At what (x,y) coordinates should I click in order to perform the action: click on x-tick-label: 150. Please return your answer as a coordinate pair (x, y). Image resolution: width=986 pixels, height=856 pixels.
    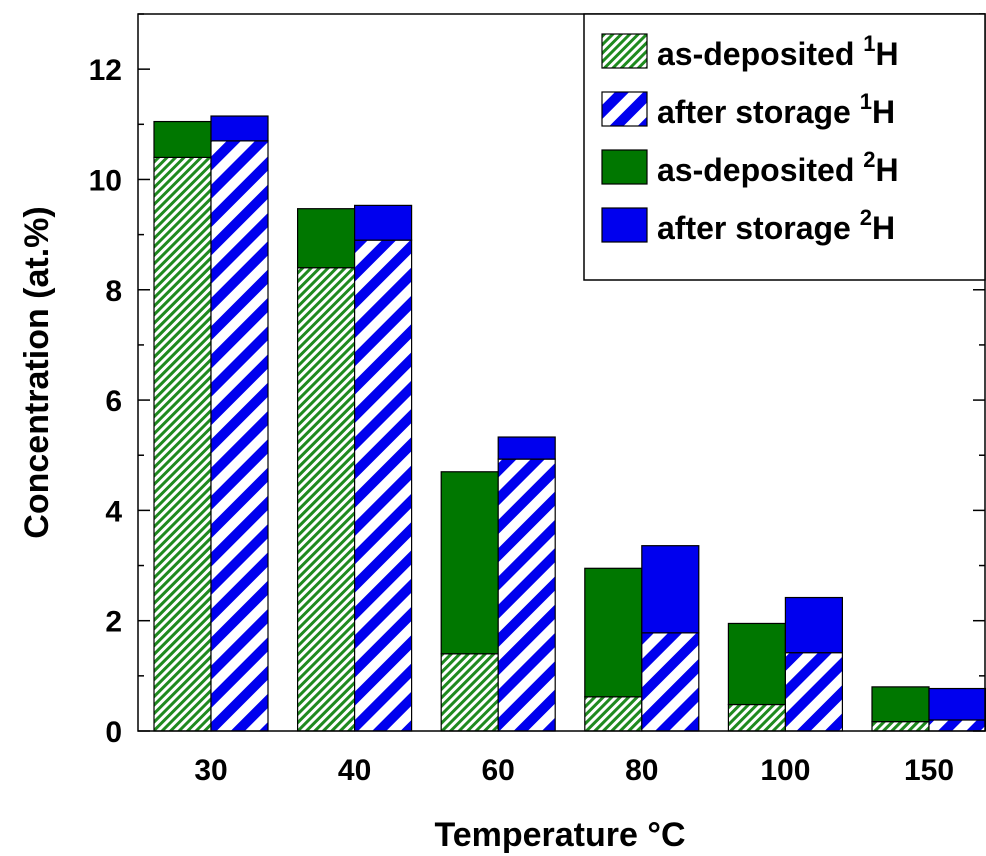
    Looking at the image, I should click on (929, 770).